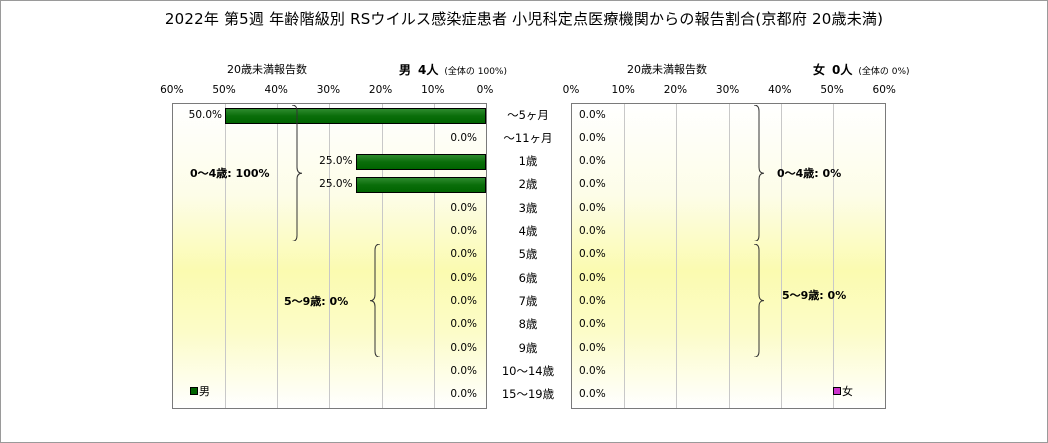 This screenshot has height=443, width=1048. Describe the element at coordinates (884, 90) in the screenshot. I see `tick-female-60: 60%` at that location.